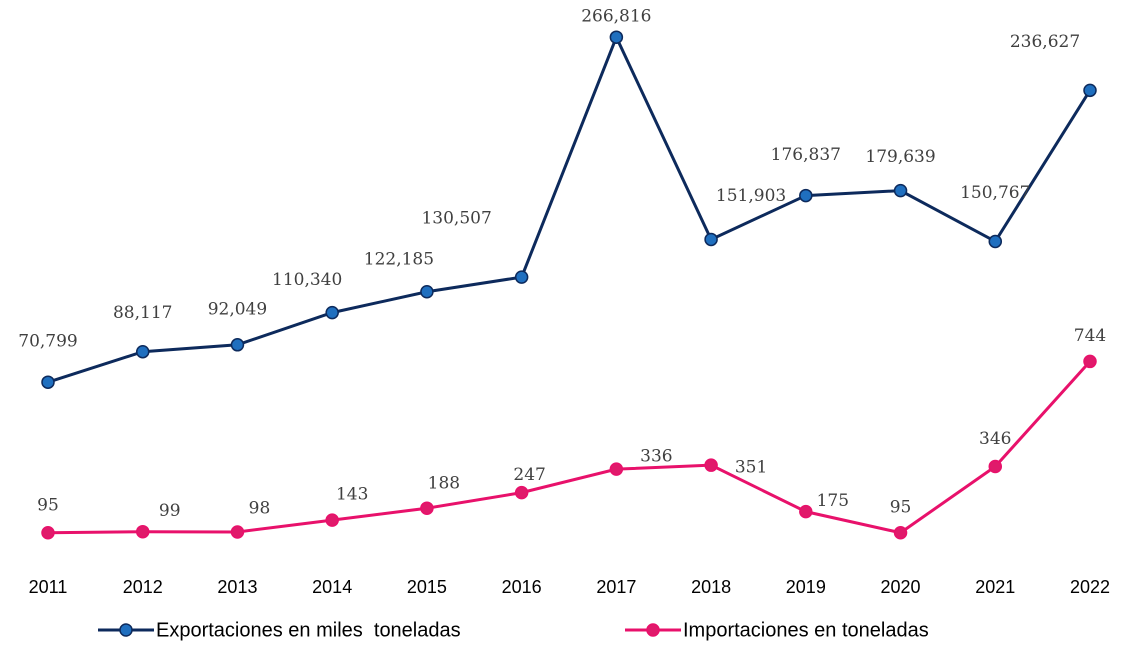 The width and height of the screenshot is (1130, 645). Describe the element at coordinates (806, 155) in the screenshot. I see `data-label: 176,837` at that location.